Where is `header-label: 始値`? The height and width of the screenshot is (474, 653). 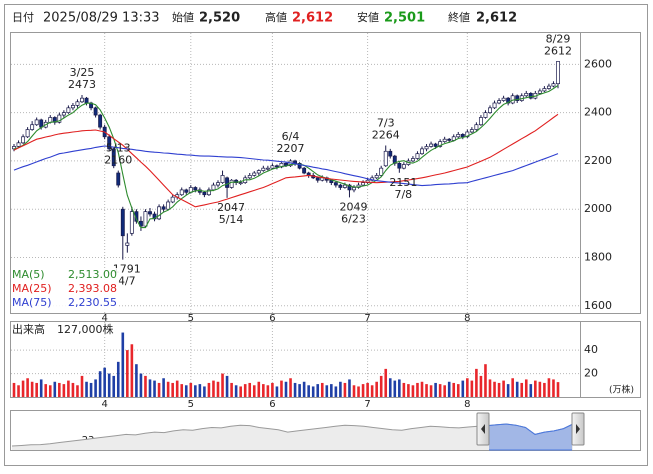 header-label: 始値 is located at coordinates (183, 17).